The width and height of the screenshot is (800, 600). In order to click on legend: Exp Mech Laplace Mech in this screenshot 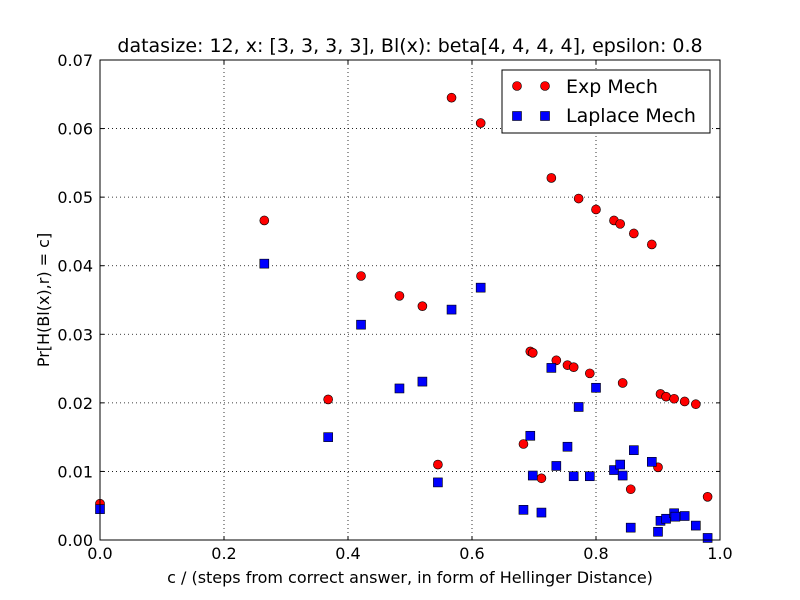, I will do `click(606, 101)`.